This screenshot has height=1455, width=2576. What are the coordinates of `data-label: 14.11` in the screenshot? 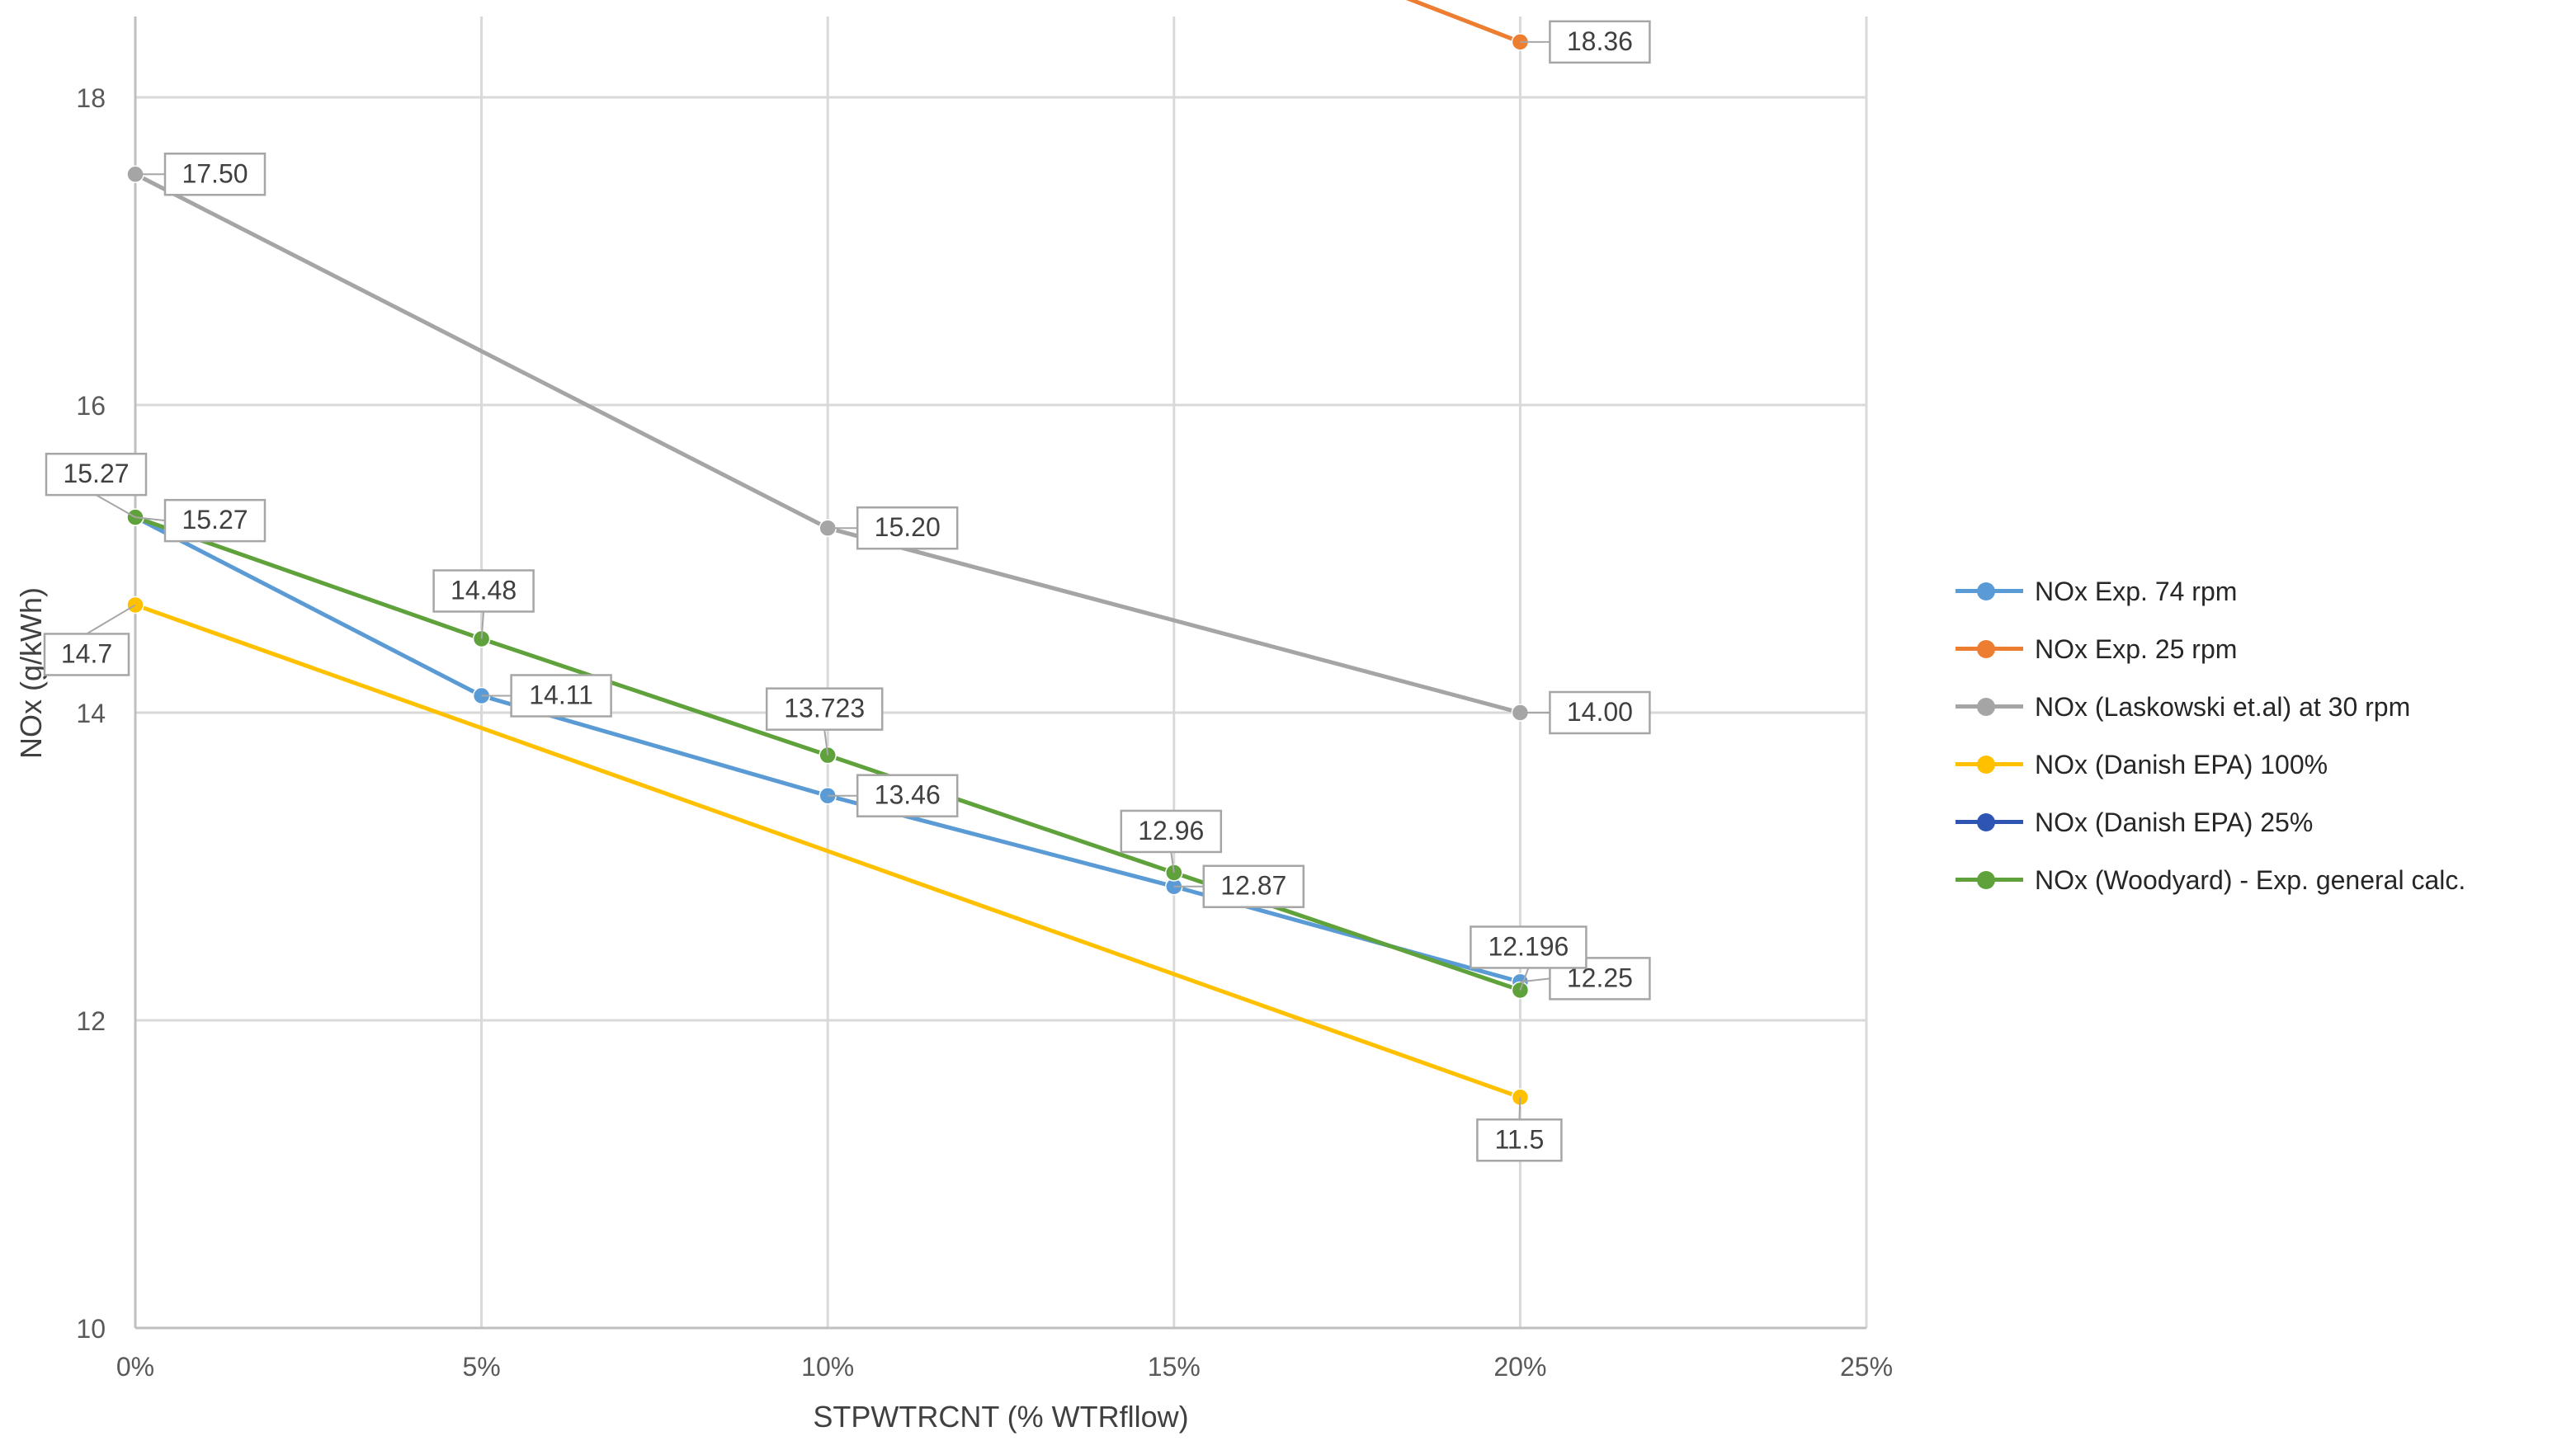 It's located at (561, 694).